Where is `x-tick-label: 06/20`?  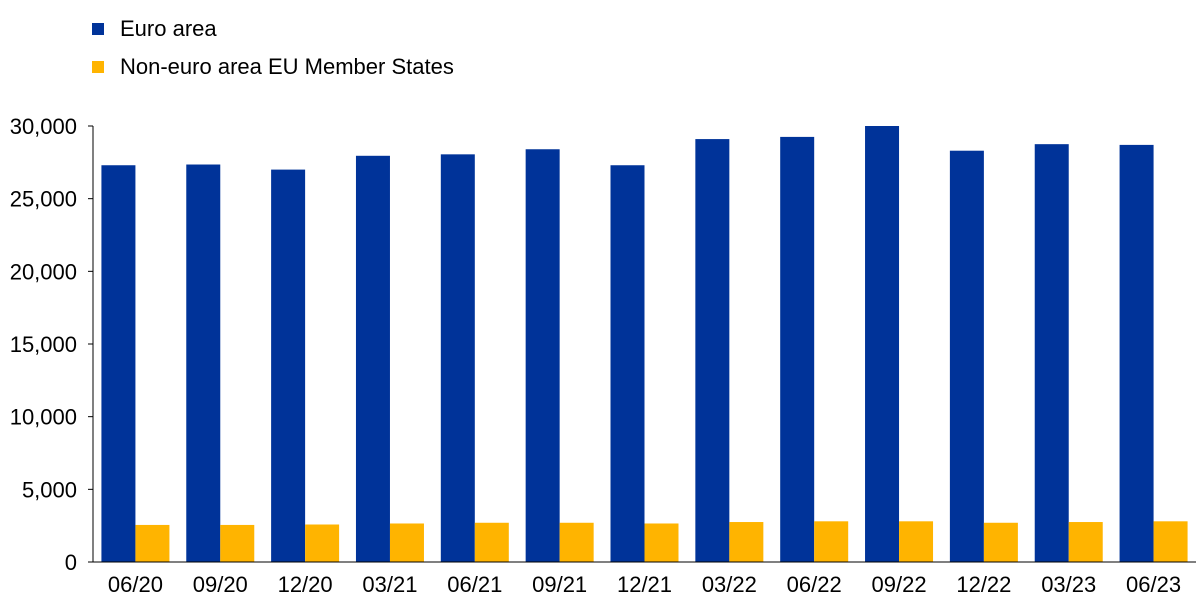
x-tick-label: 06/20 is located at coordinates (135, 584).